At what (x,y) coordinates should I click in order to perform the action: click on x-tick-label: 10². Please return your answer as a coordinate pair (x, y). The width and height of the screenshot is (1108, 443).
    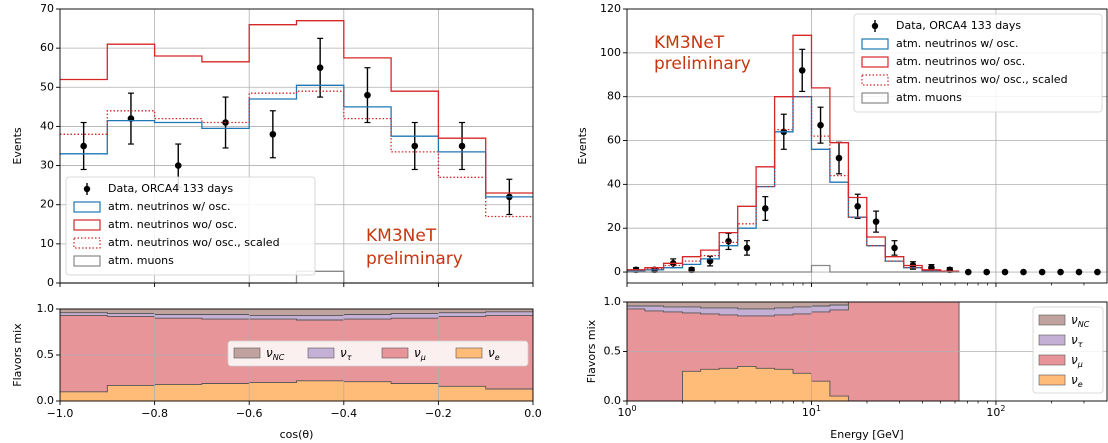
    Looking at the image, I should click on (995, 411).